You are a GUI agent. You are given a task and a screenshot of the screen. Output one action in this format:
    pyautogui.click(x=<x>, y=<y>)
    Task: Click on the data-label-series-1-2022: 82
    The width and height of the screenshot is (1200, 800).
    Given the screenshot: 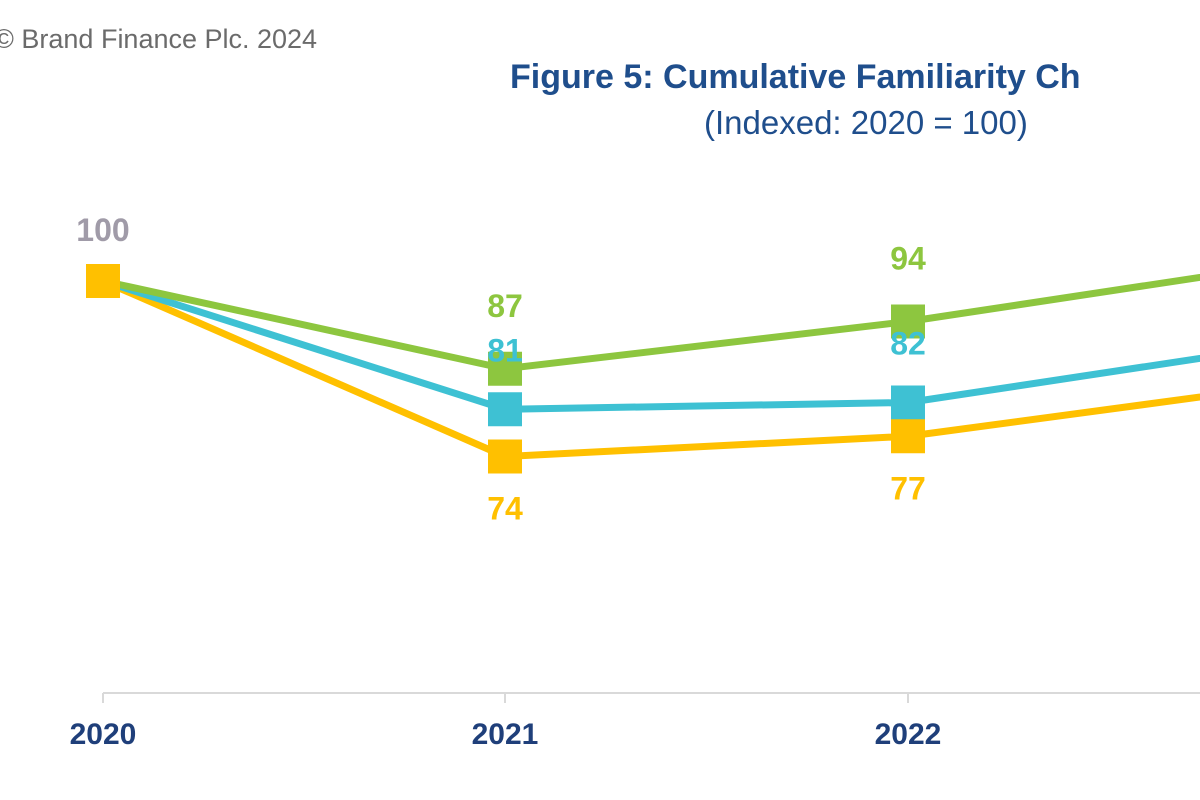 What is the action you would take?
    pyautogui.click(x=908, y=344)
    